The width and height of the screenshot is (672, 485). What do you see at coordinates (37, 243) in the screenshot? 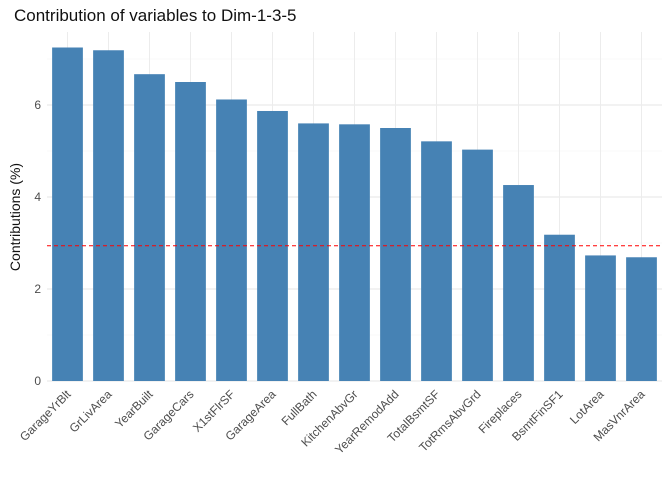
I see `y-axis: 0 2 4 6` at bounding box center [37, 243].